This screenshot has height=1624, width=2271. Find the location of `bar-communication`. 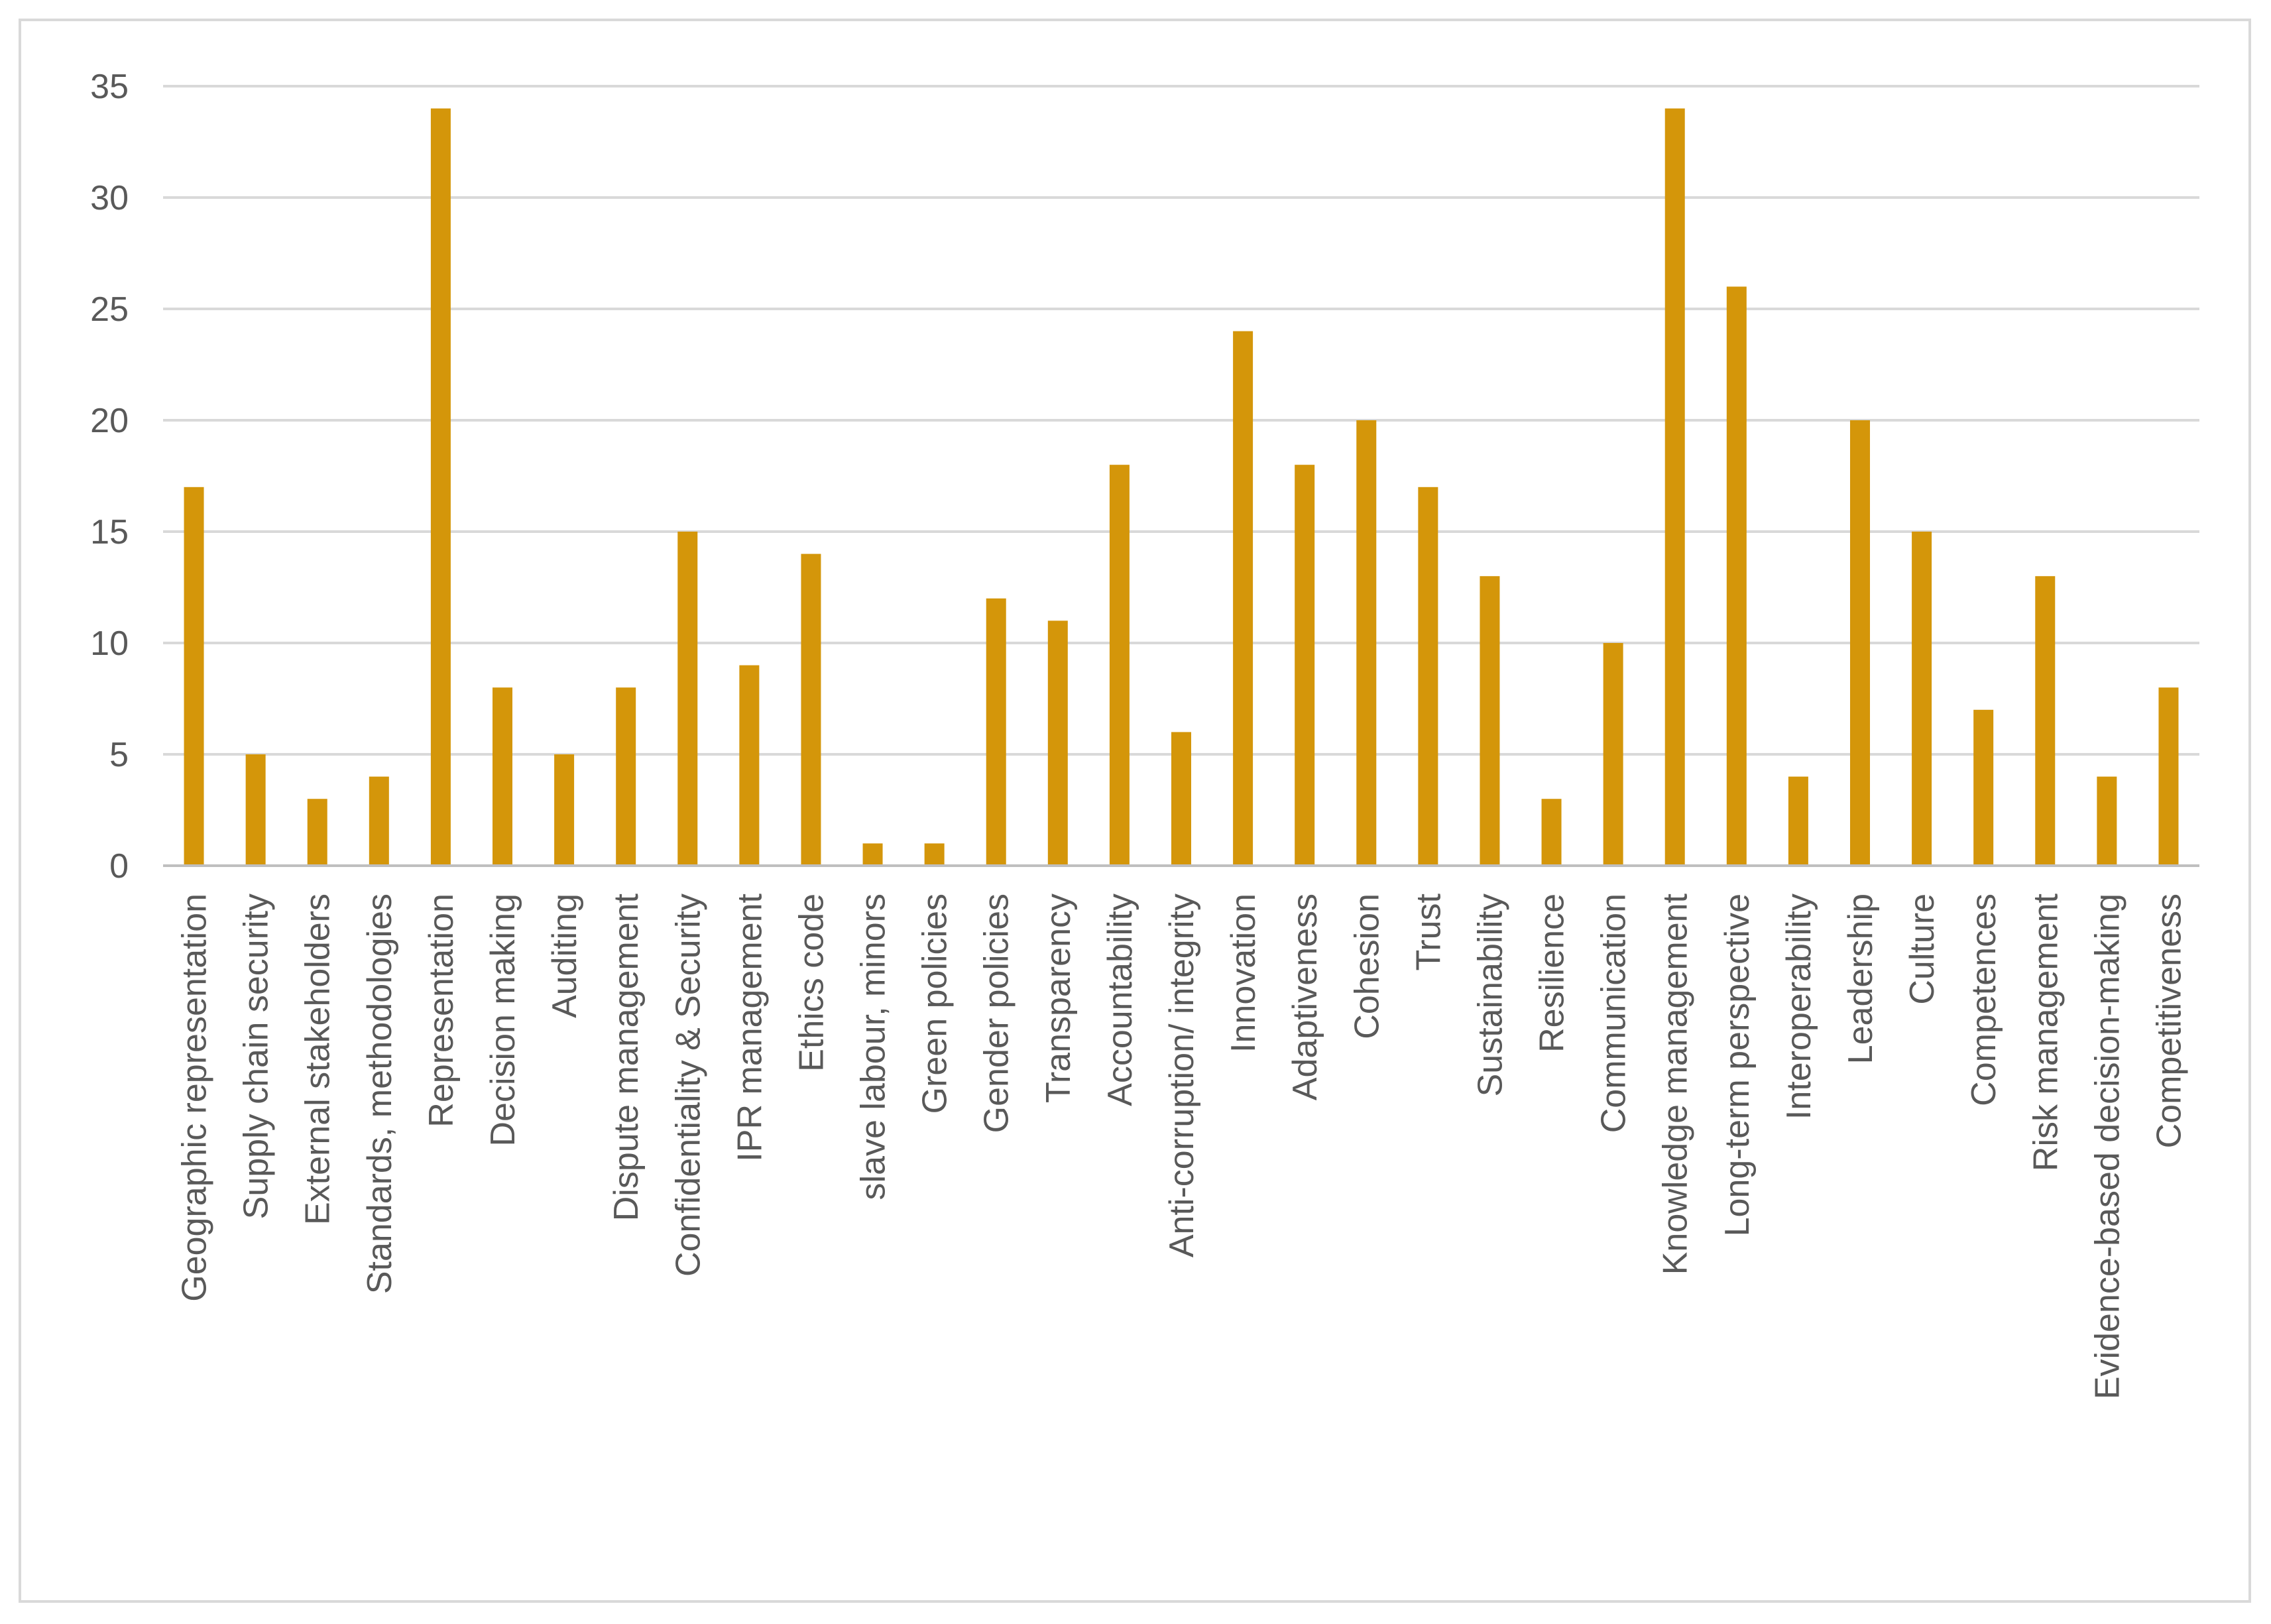

bar-communication is located at coordinates (1613, 754).